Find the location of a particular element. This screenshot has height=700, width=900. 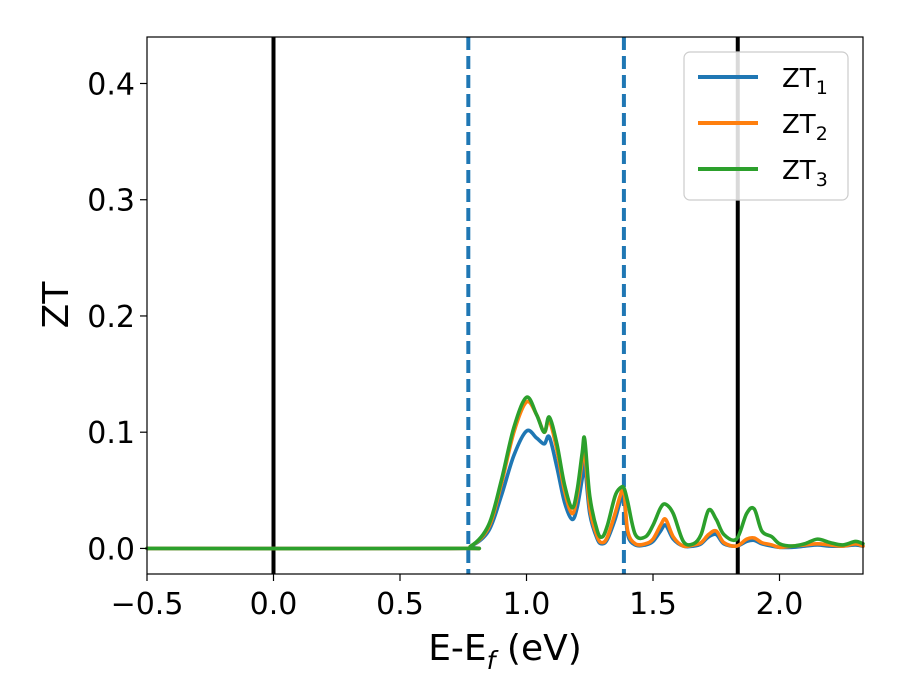

legend-label-1: ZT1 is located at coordinates (805, 81).